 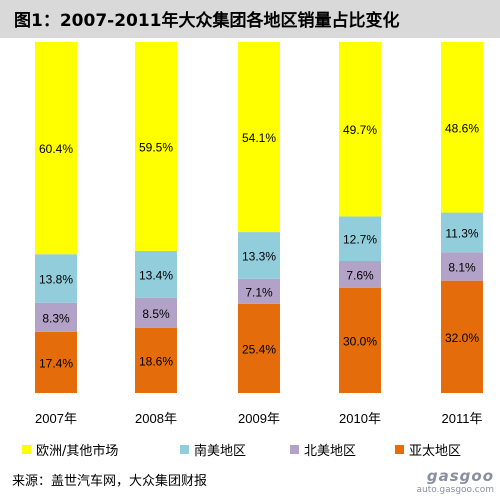 I want to click on x-tick-label-5: 2011年, so click(x=462, y=418).